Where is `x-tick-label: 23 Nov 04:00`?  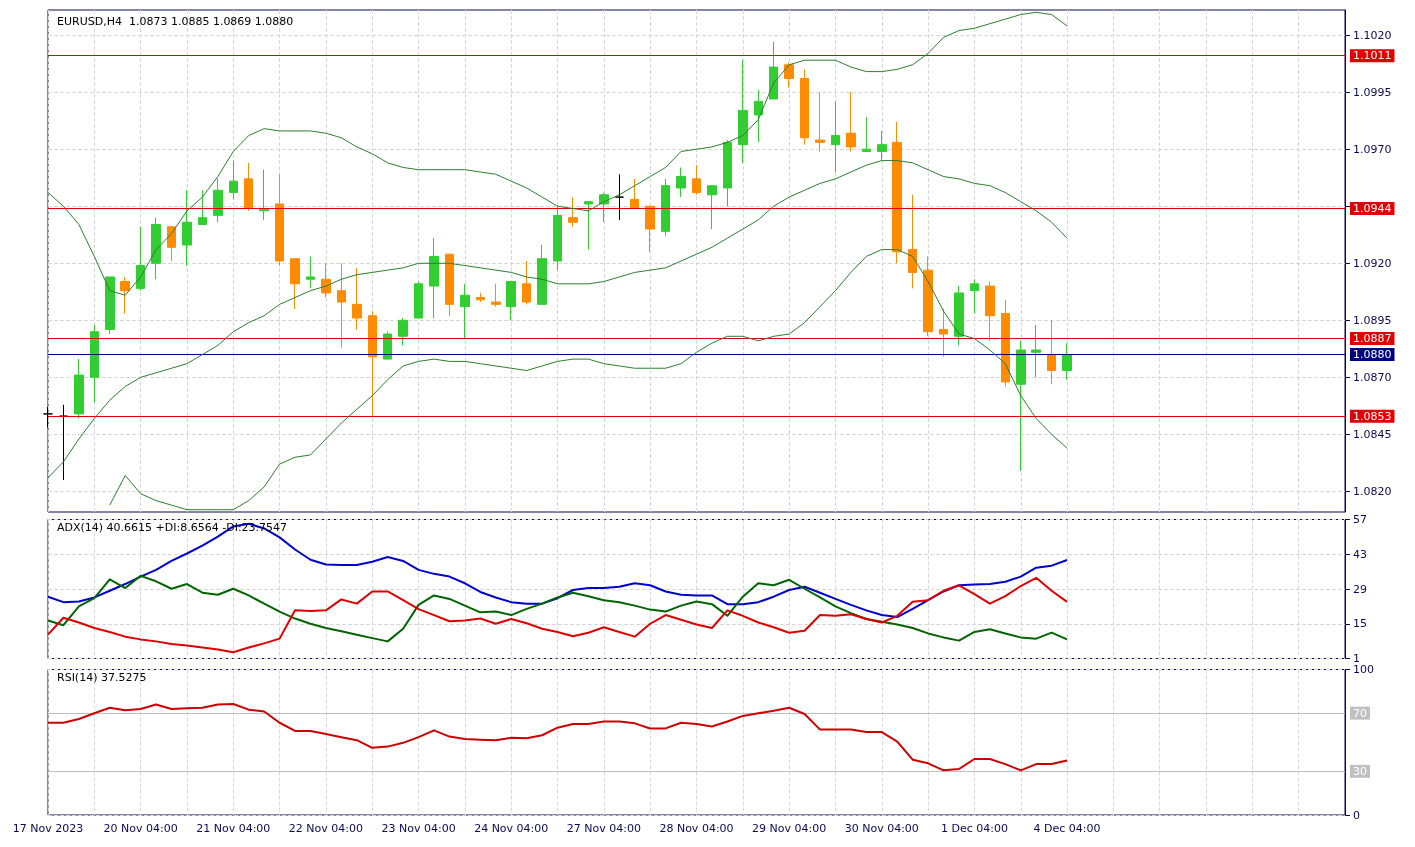 x-tick-label: 23 Nov 04:00 is located at coordinates (418, 828).